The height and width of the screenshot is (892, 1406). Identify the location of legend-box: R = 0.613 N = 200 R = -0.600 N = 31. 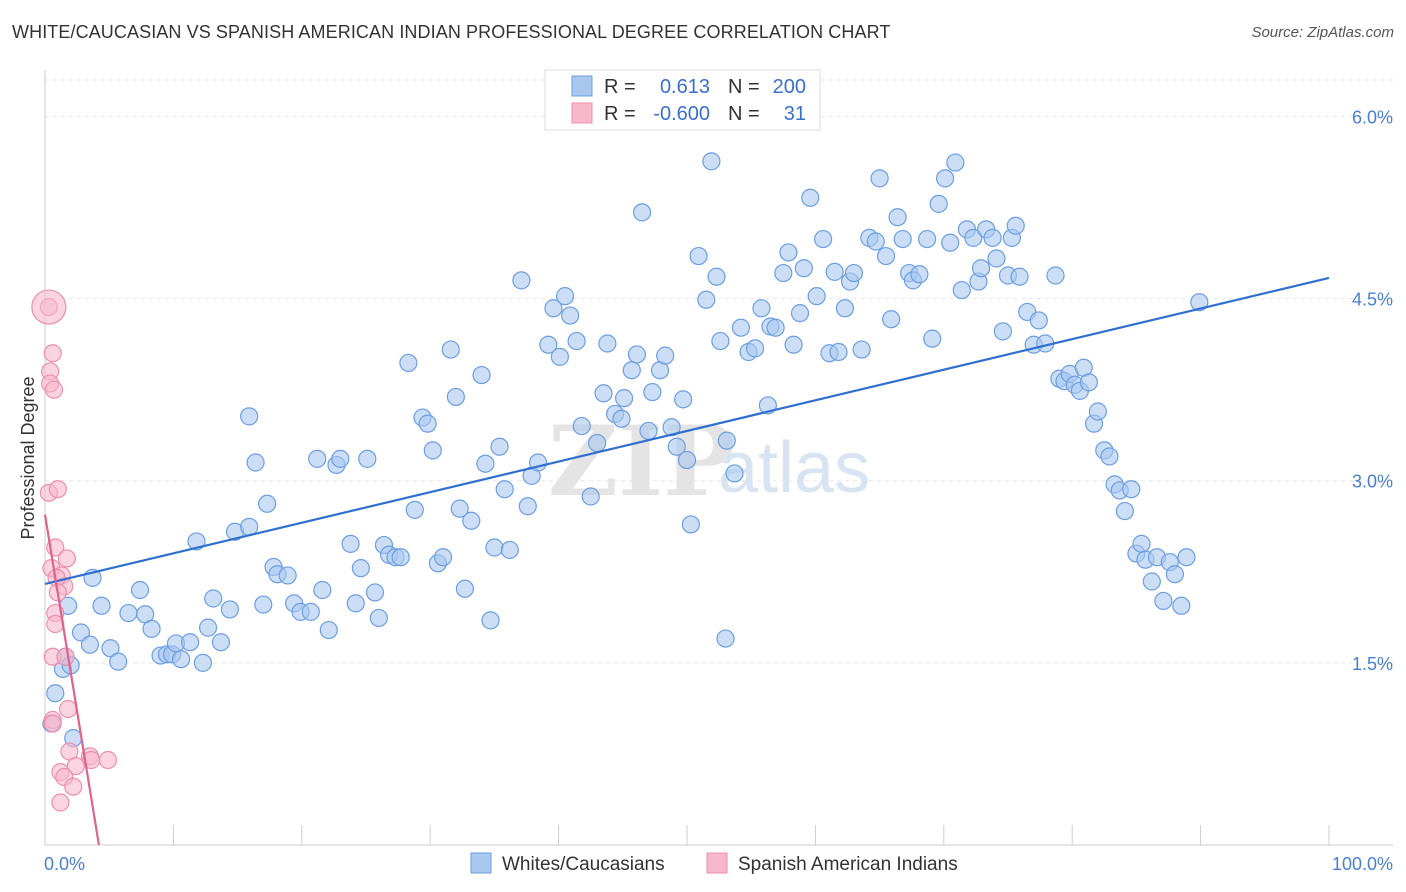
(682, 100).